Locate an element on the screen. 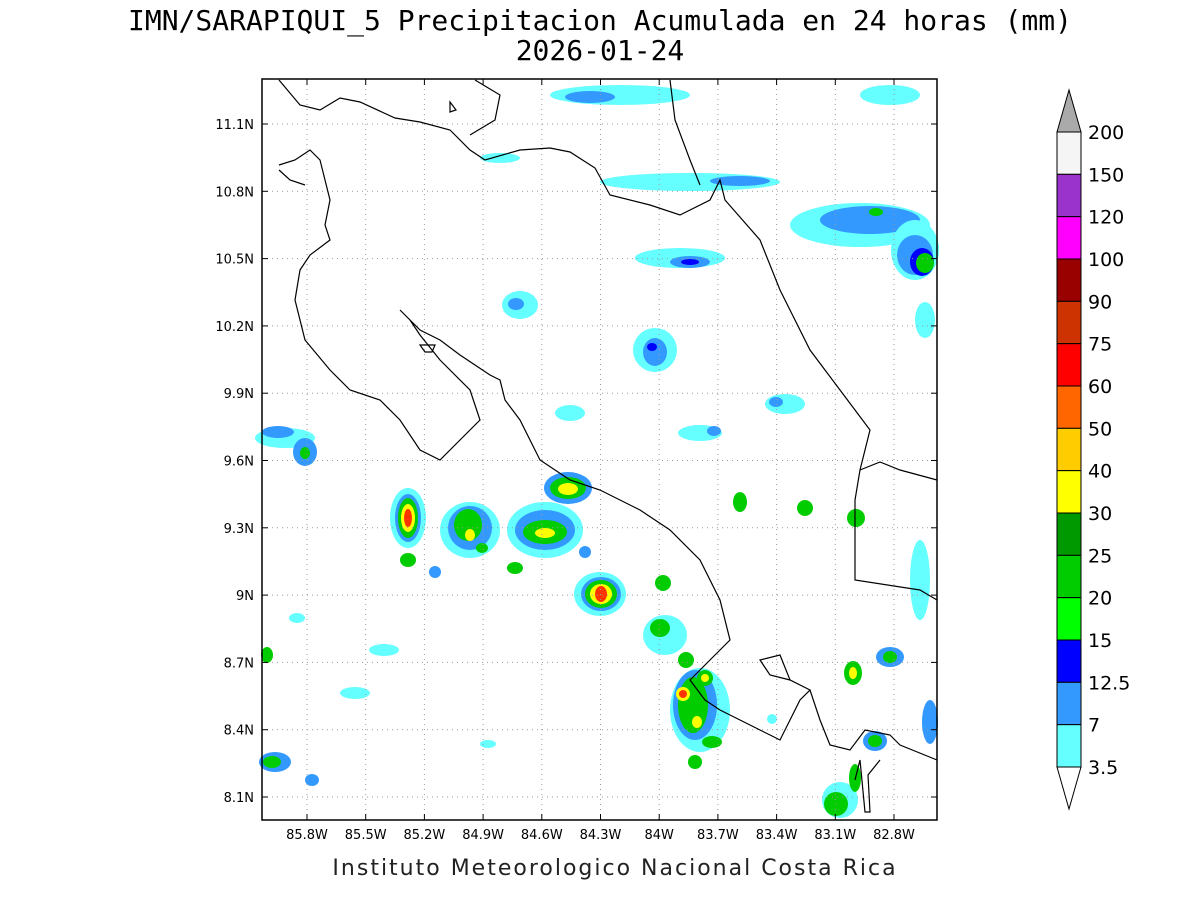 The image size is (1200, 900). map-date: 2026-01-24 is located at coordinates (600, 50).